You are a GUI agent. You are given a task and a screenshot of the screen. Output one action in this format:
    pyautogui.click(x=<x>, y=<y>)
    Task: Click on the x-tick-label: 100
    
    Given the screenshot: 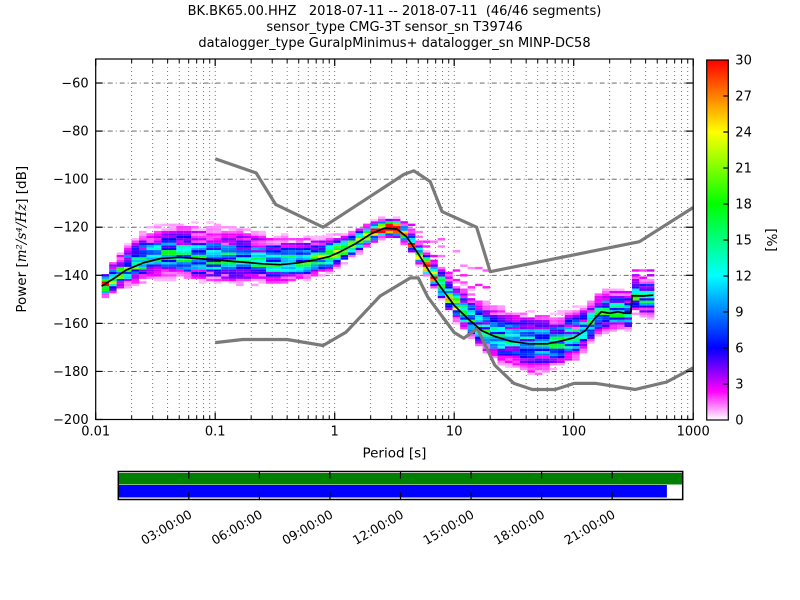 What is the action you would take?
    pyautogui.click(x=573, y=431)
    